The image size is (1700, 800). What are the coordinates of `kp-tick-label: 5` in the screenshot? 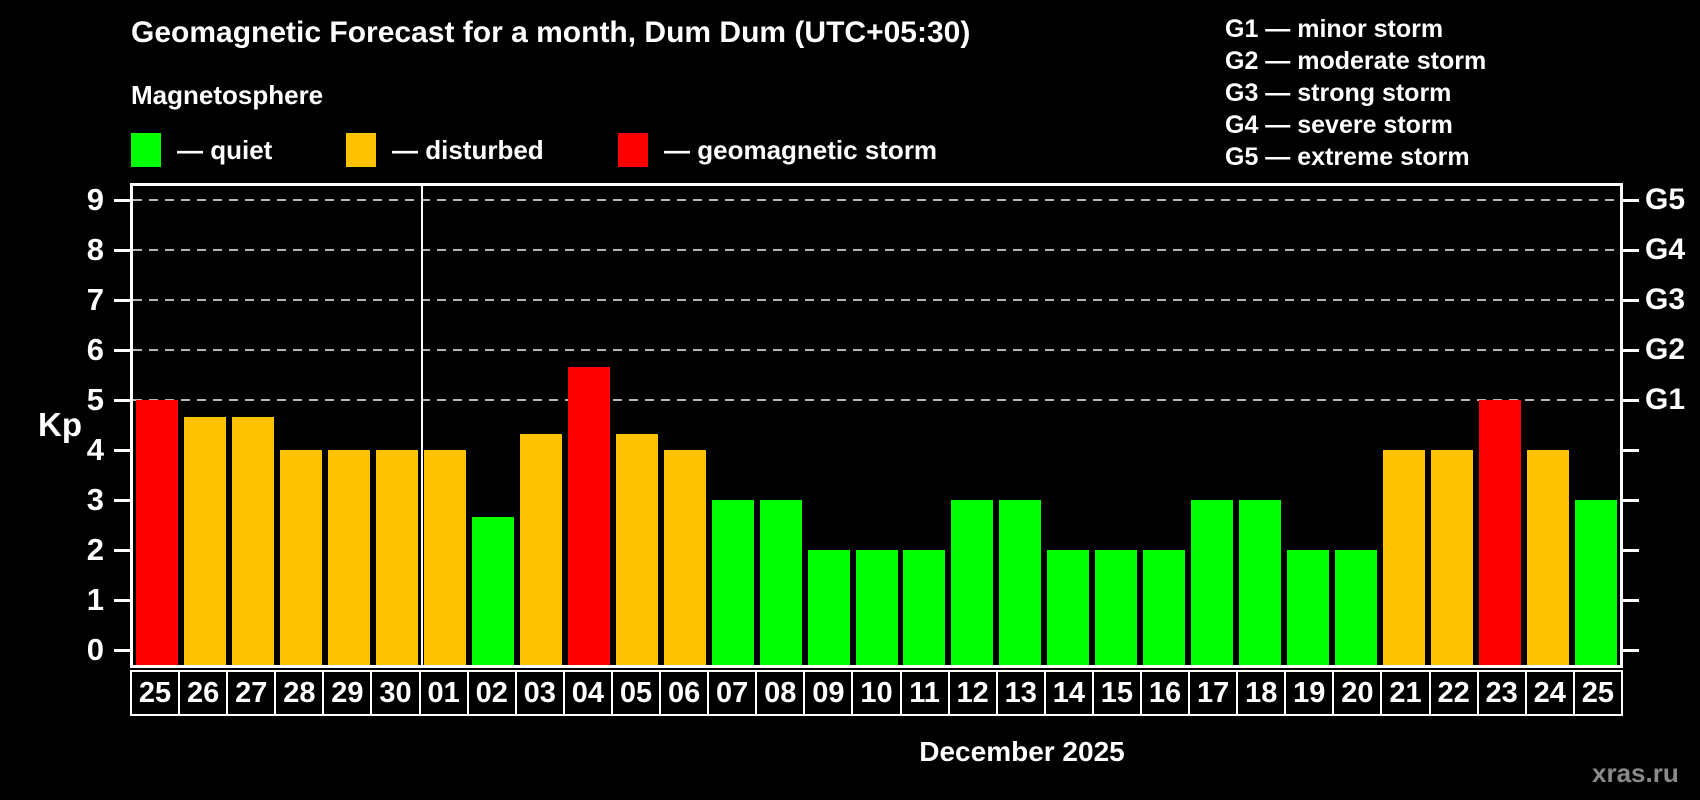 It's located at (95, 399).